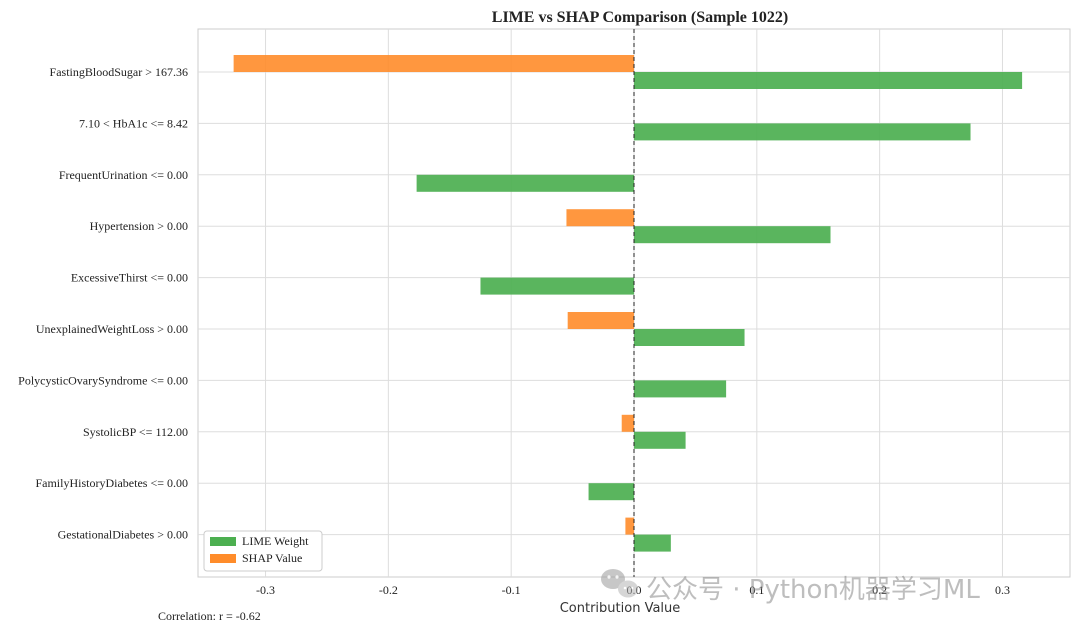 The width and height of the screenshot is (1080, 631). I want to click on y-tick-label: GestationalDiabetes > 0.00, so click(123, 535).